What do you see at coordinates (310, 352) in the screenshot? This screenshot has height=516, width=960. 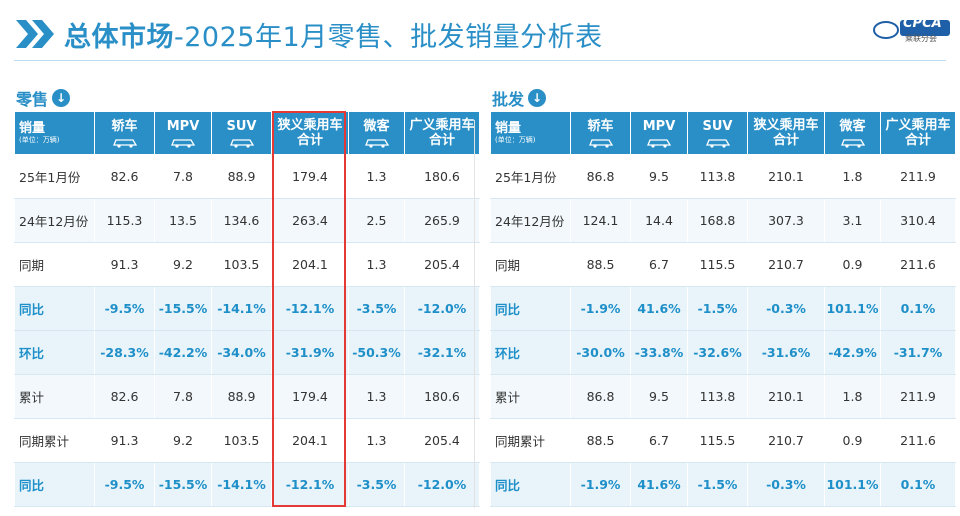 I see `cell-value: -31.9%` at bounding box center [310, 352].